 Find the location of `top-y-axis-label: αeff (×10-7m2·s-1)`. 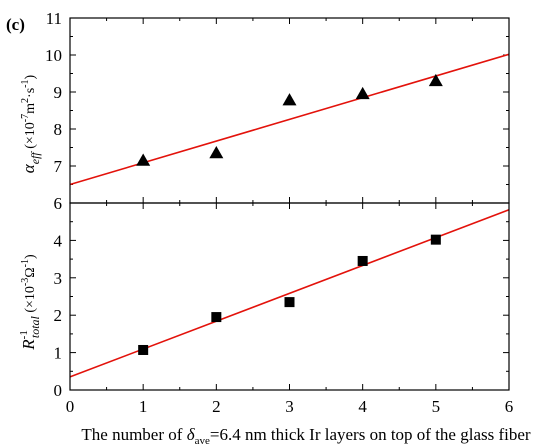

top-y-axis-label: αeff (×10-7m2·s-1) is located at coordinates (30, 123).